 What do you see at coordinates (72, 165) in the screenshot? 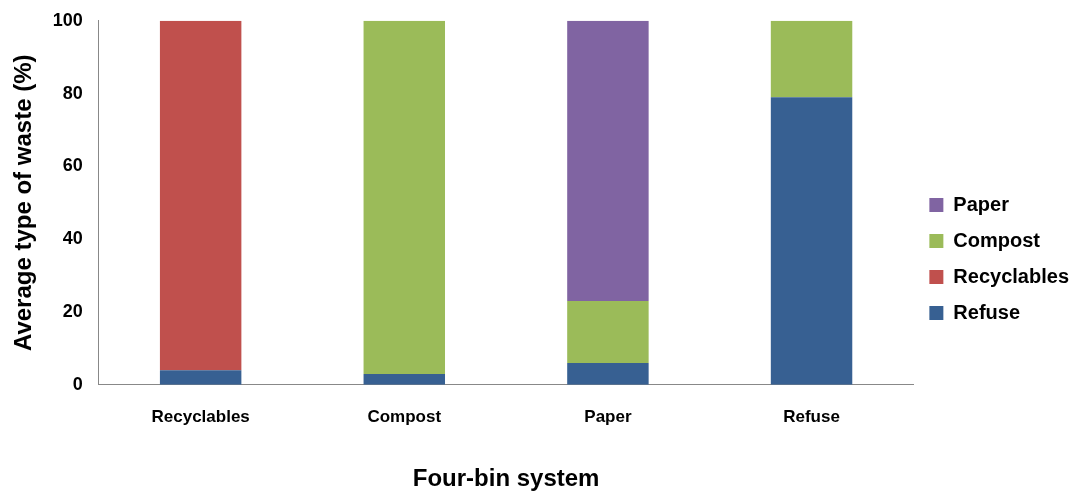
I see `y-tick-label: 60` at bounding box center [72, 165].